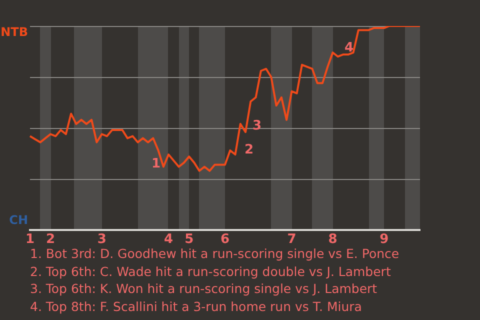  Describe the element at coordinates (211, 271) in the screenshot. I see `text: 2. Top 6th: C. Wade hit a run-scoring double vs J. Lambert` at that location.